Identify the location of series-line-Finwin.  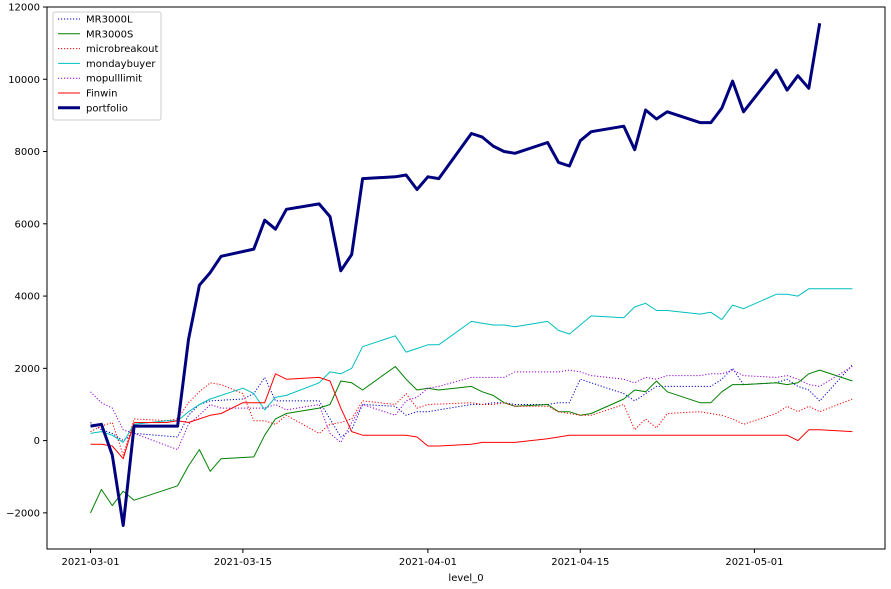
(471, 416).